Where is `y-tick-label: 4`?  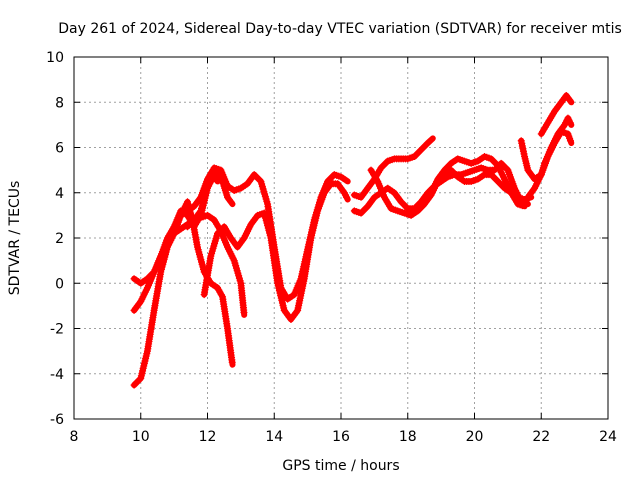 y-tick-label: 4 is located at coordinates (59, 194).